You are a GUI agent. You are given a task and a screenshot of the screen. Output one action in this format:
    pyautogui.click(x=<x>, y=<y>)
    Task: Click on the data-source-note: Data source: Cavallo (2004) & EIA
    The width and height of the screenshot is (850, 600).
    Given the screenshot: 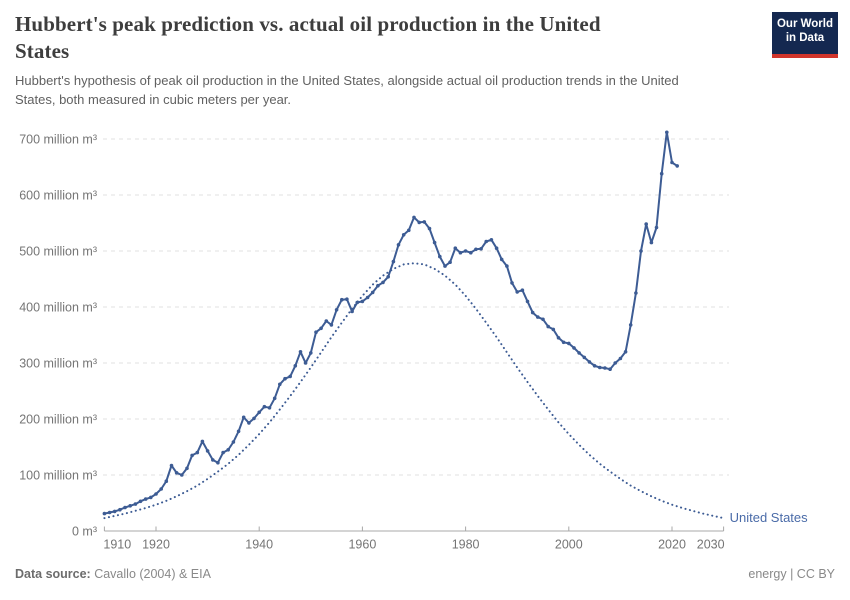 What is the action you would take?
    pyautogui.click(x=113, y=574)
    